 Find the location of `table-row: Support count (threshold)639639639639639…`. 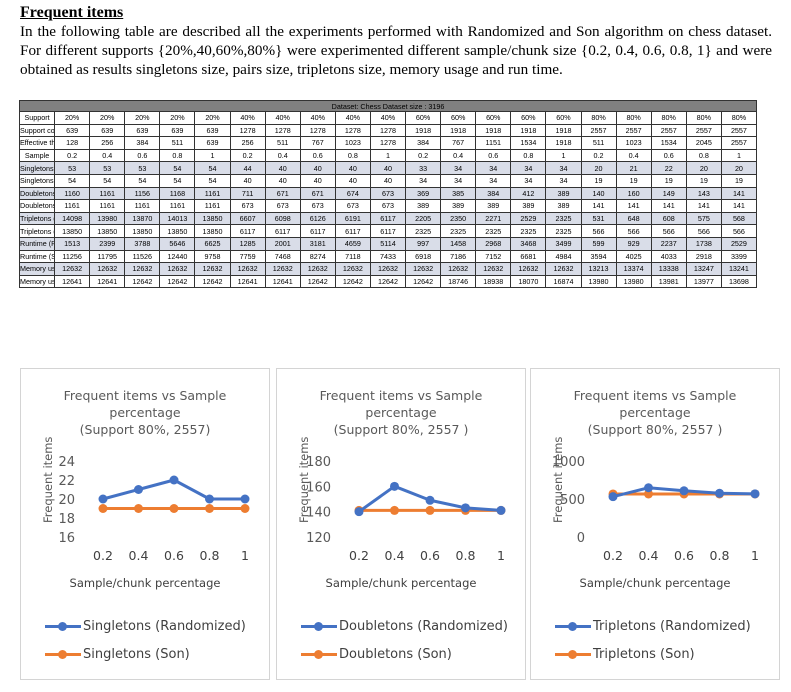

table-row: Support count (threshold)639639639639639… is located at coordinates (388, 130).